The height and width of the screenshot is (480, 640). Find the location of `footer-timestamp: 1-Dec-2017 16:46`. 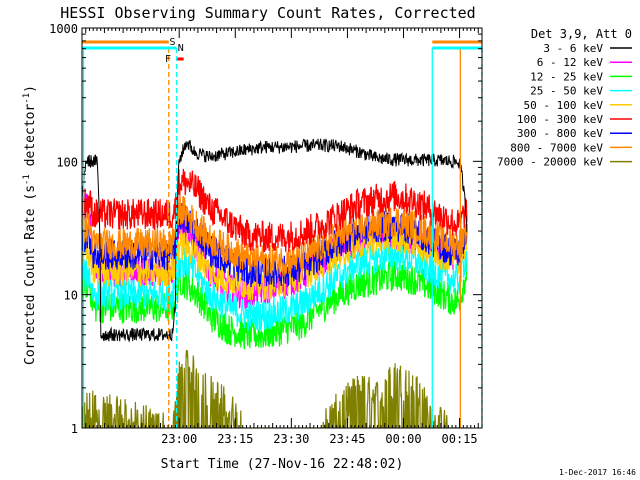

footer-timestamp: 1-Dec-2017 16:46 is located at coordinates (597, 472).